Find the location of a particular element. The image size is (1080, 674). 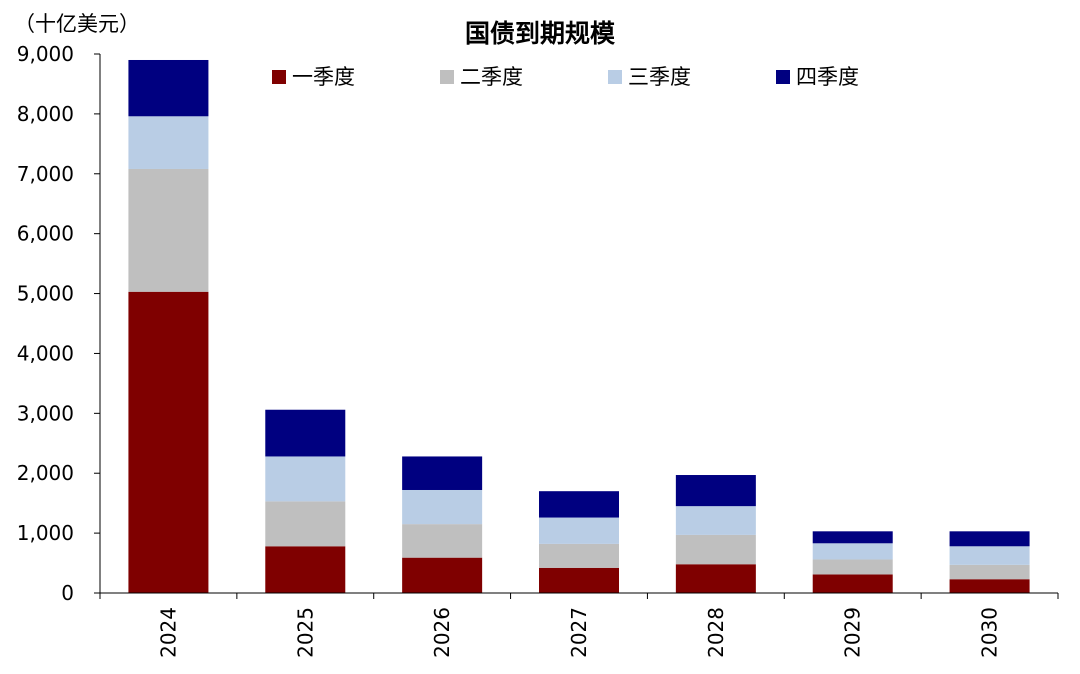

y-tick-label: 7,000 is located at coordinates (45, 174).